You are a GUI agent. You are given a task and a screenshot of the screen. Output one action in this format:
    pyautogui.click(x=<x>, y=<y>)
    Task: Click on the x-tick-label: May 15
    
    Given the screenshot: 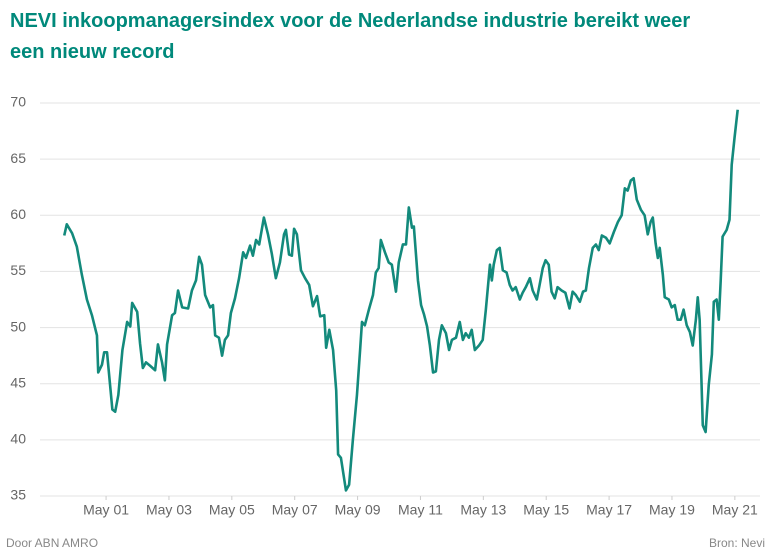 What is the action you would take?
    pyautogui.click(x=546, y=510)
    